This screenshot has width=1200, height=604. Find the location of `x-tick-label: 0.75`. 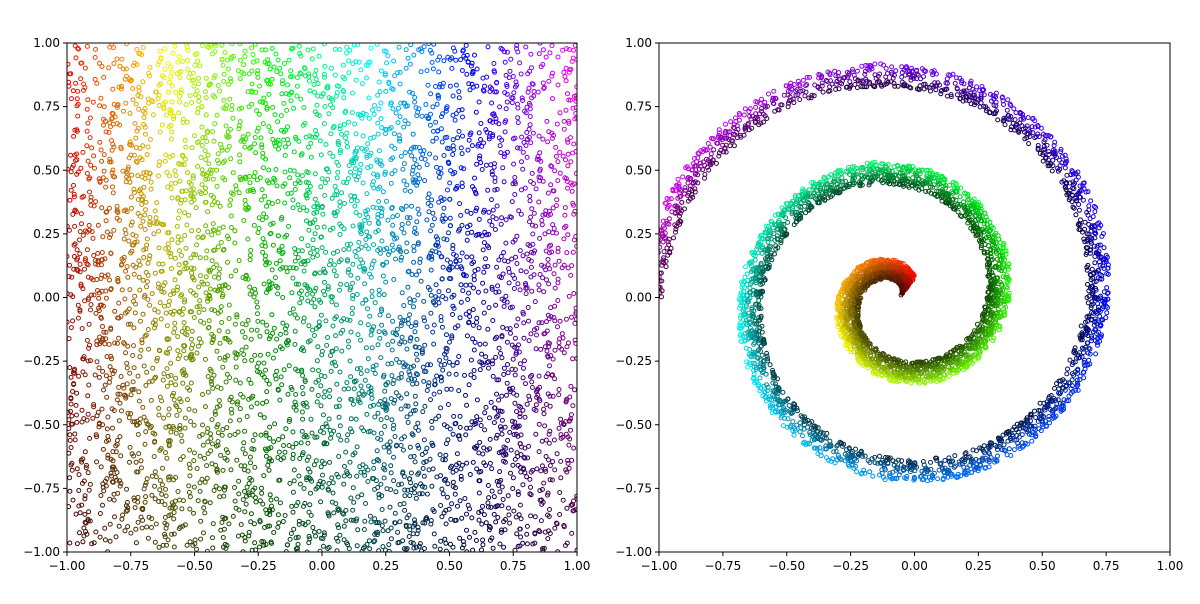

x-tick-label: 0.75 is located at coordinates (513, 566).